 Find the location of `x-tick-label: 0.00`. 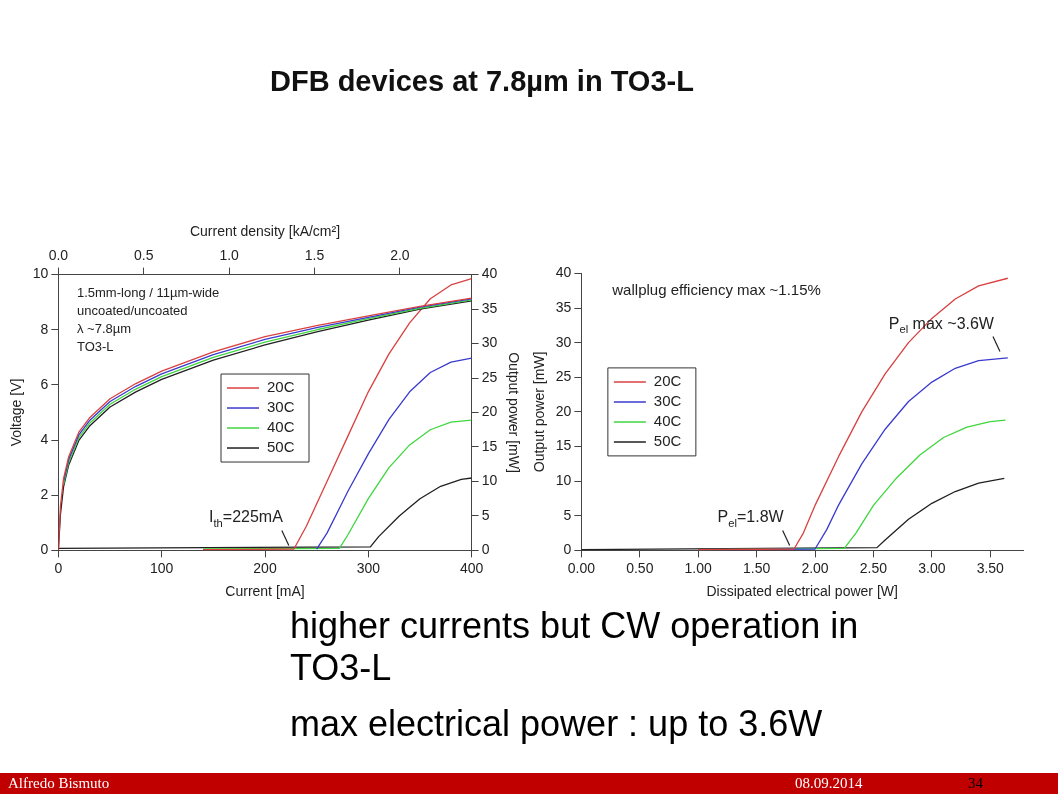

x-tick-label: 0.00 is located at coordinates (581, 567).